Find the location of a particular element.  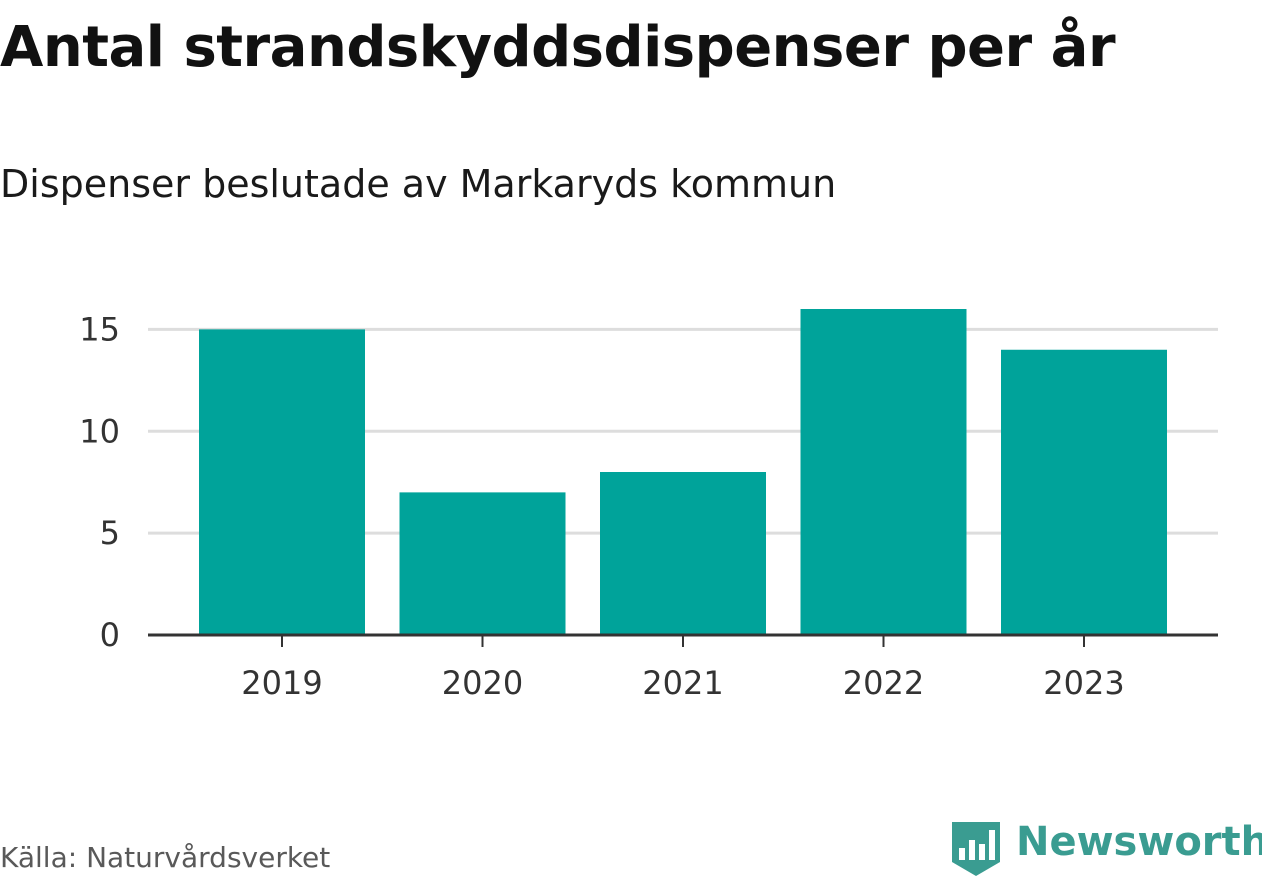

x-tick-label: 2021 is located at coordinates (682, 683).